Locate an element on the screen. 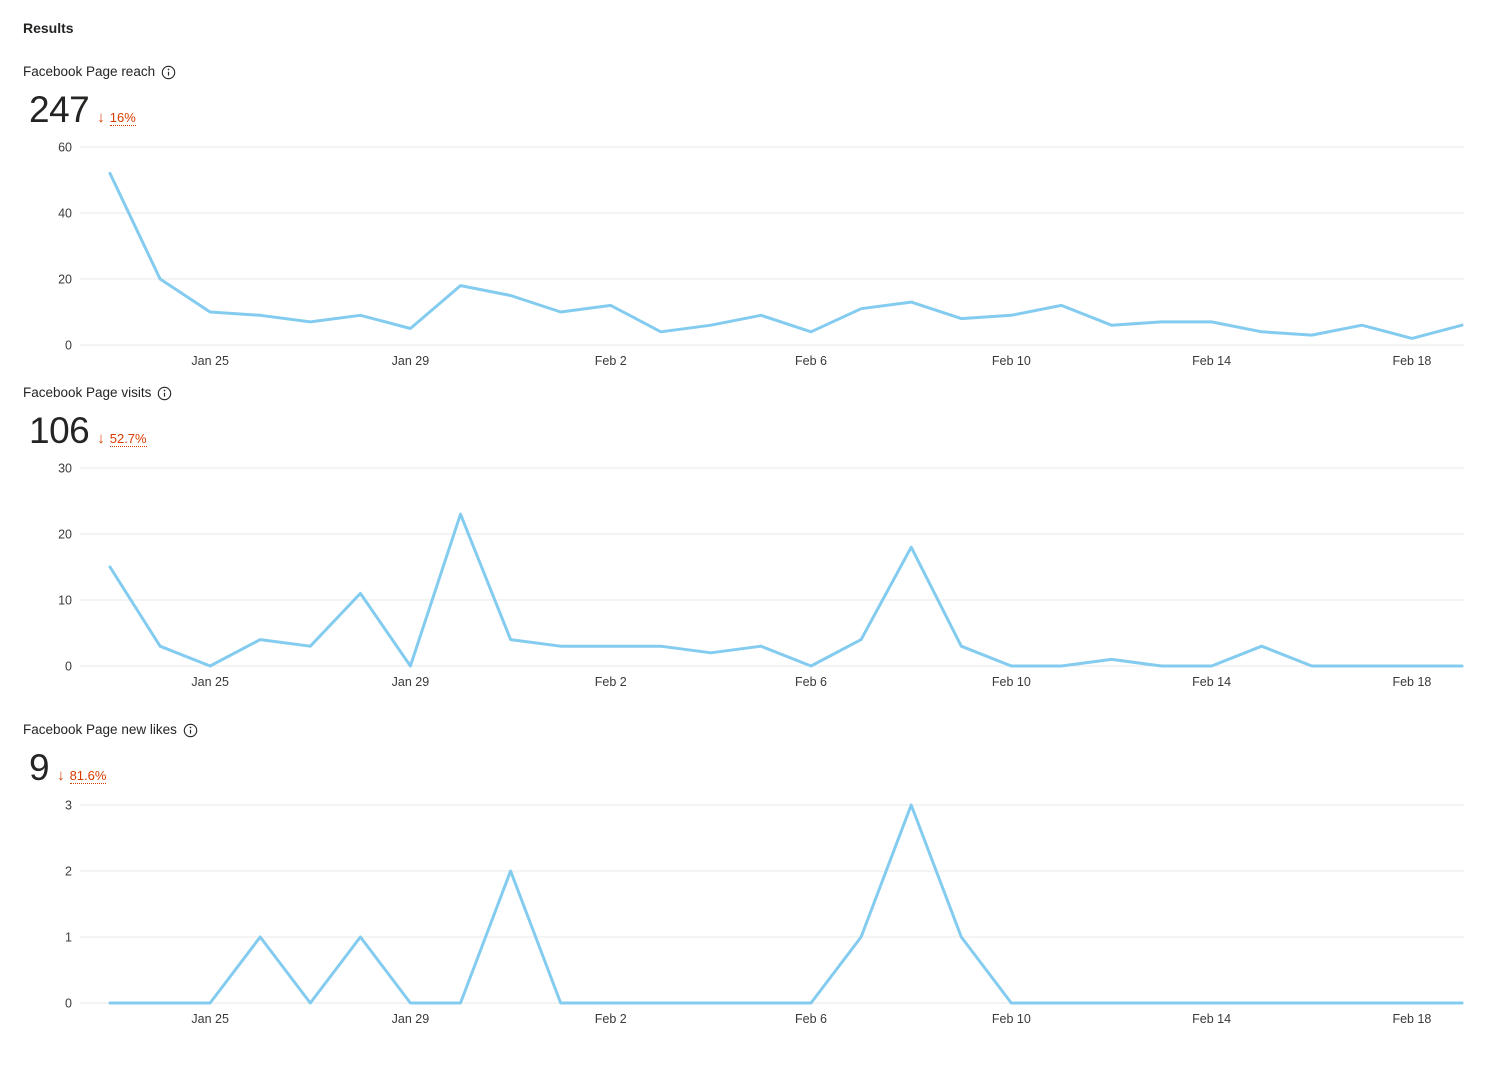 Image resolution: width=1507 pixels, height=1087 pixels. trend-percent: 16% is located at coordinates (122, 118).